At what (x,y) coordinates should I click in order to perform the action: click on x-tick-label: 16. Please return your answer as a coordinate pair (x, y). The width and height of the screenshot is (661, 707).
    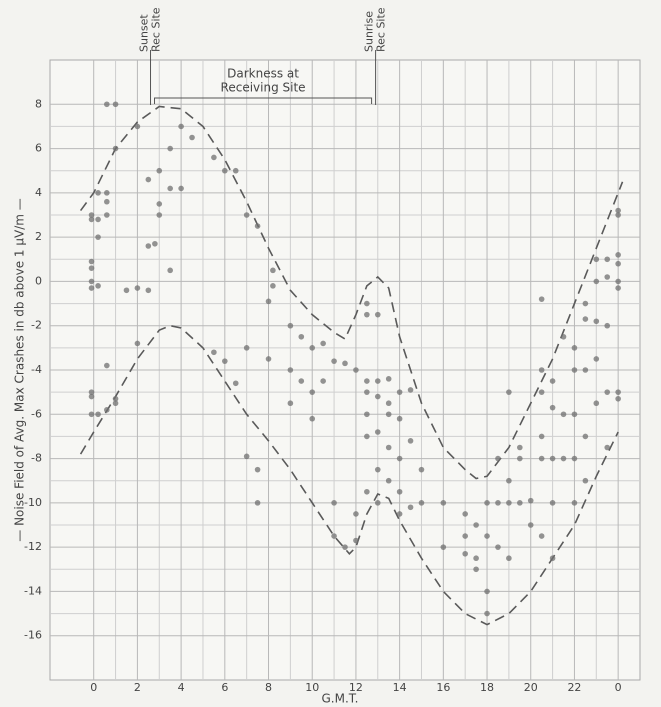
    Looking at the image, I should click on (443, 687).